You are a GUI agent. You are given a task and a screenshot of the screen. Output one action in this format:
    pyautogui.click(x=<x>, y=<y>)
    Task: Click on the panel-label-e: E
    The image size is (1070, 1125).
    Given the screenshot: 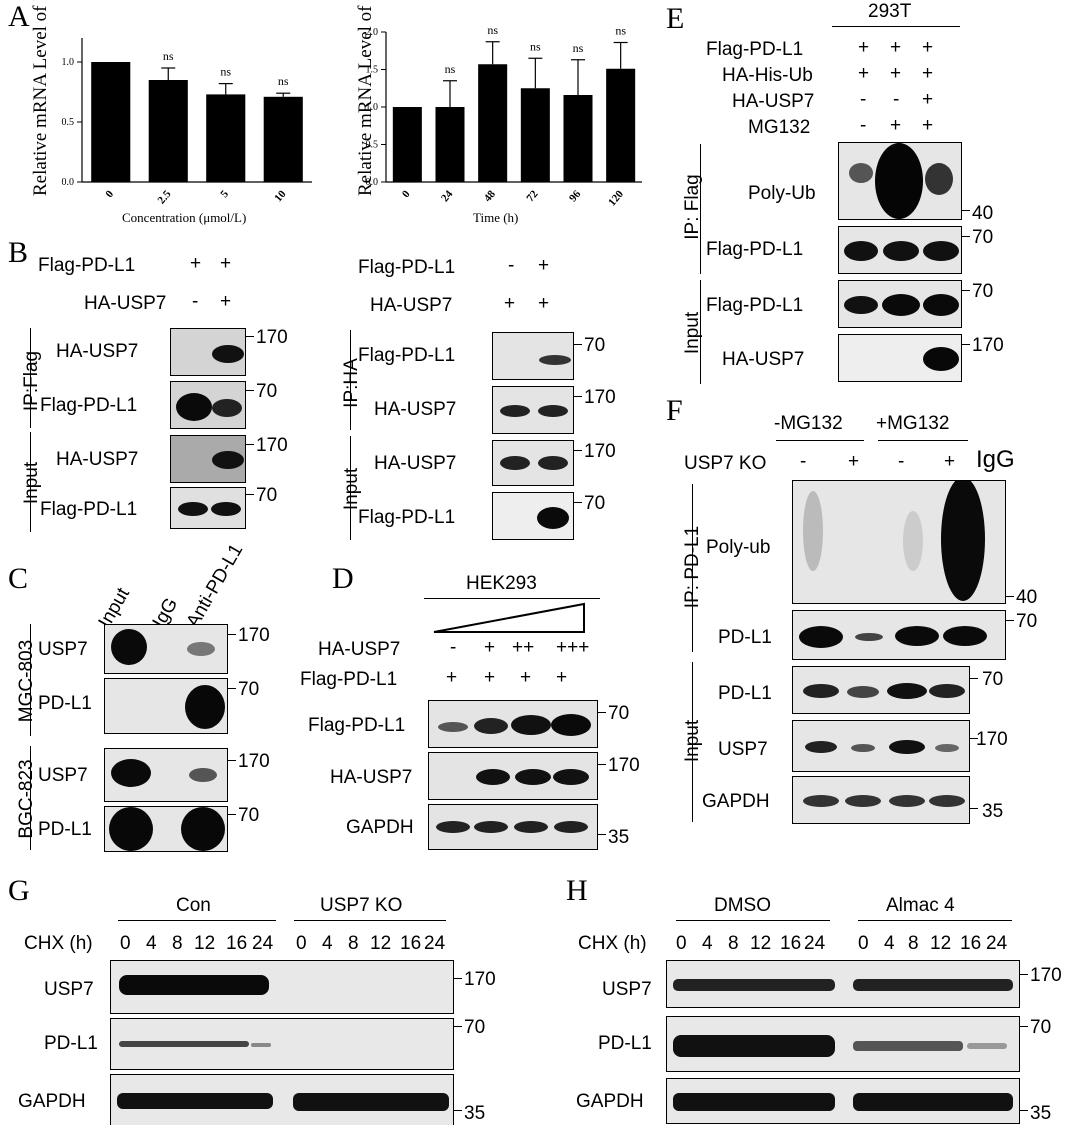 What is the action you would take?
    pyautogui.click(x=675, y=18)
    